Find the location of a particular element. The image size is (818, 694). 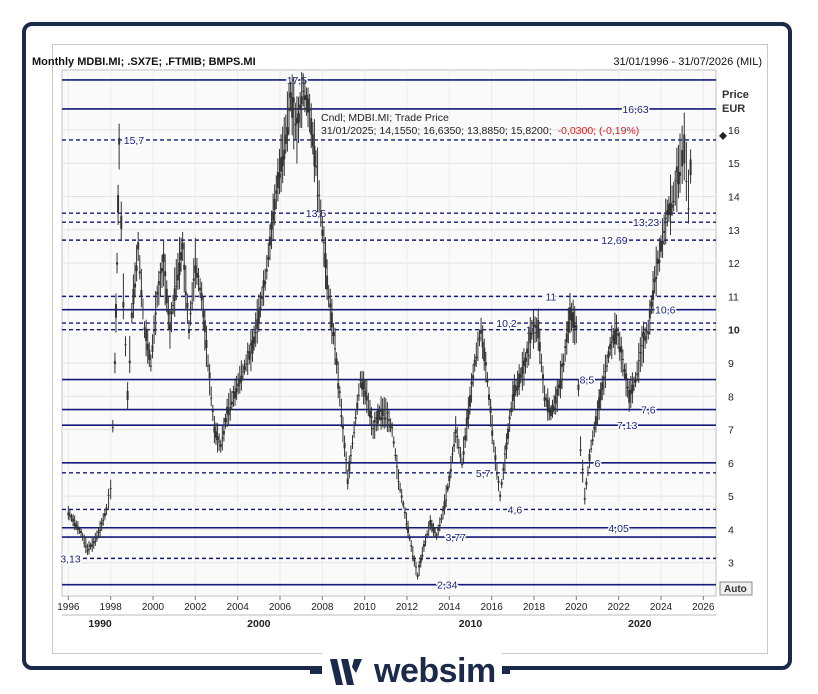

y-tick-label: 15 is located at coordinates (734, 164).